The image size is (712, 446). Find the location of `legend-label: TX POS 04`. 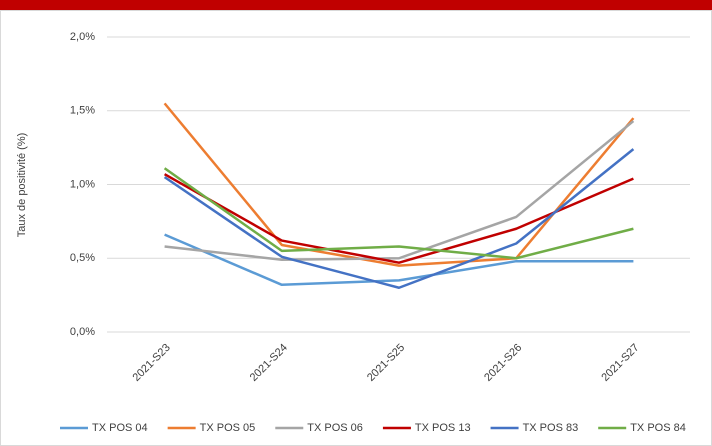

legend-label: TX POS 04 is located at coordinates (120, 428).